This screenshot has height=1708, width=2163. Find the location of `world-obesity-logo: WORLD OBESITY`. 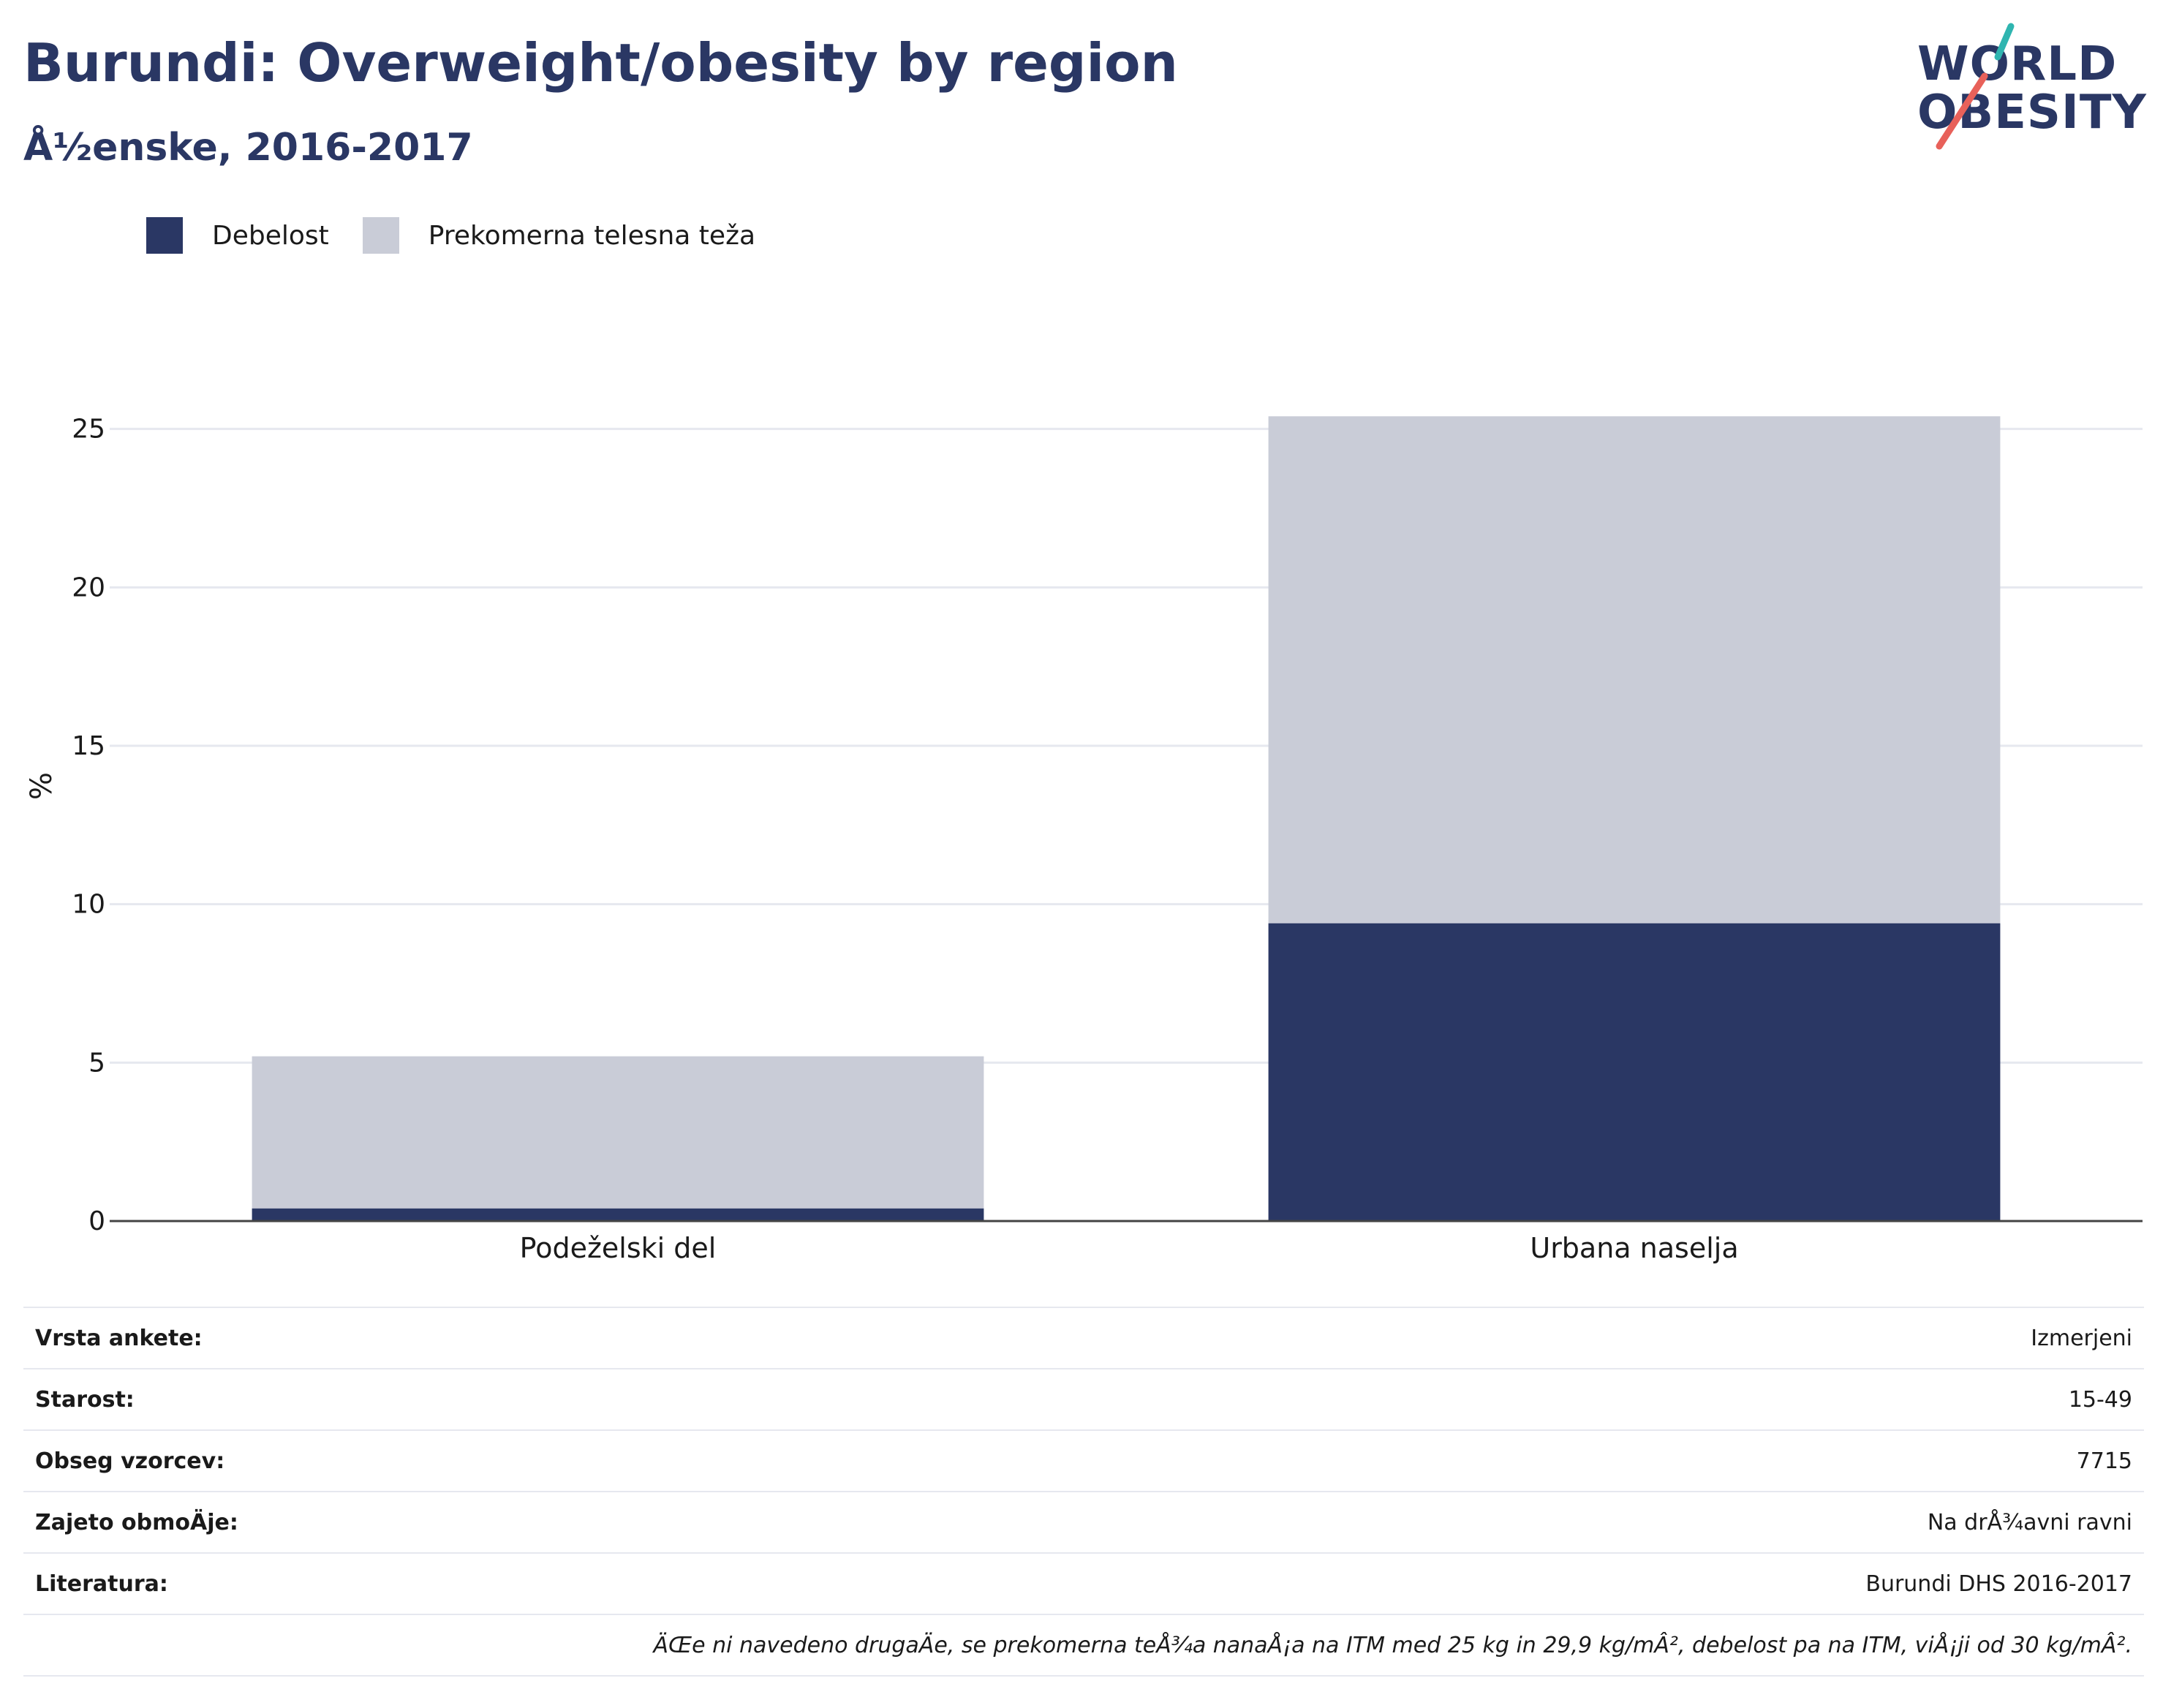

world-obesity-logo: WORLD OBESITY is located at coordinates (2029, 88).